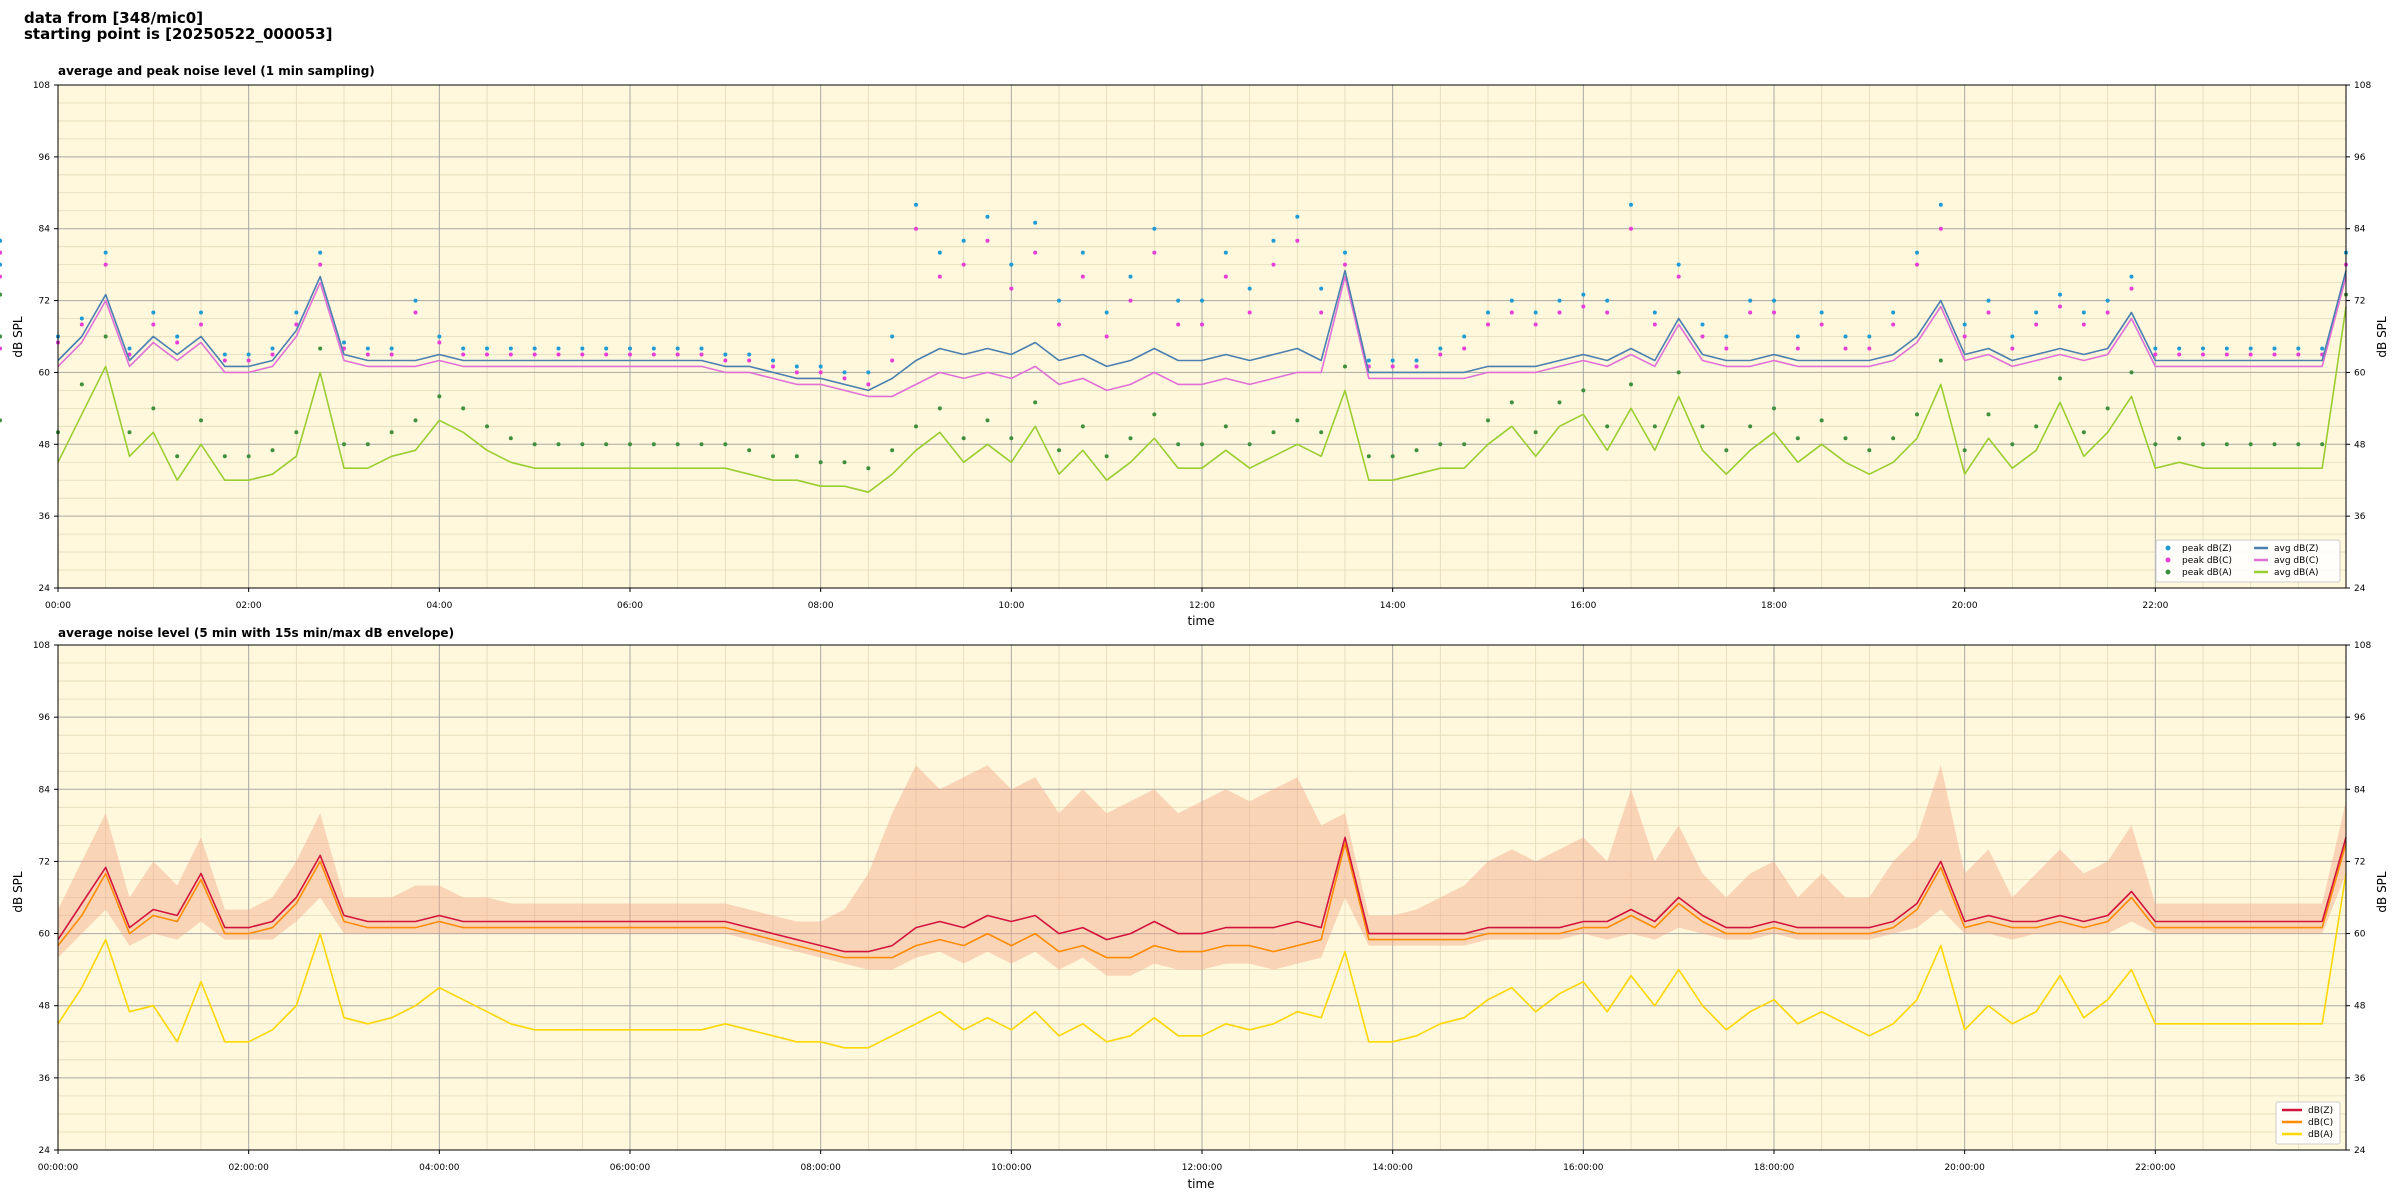 The height and width of the screenshot is (1200, 2400). I want to click on x-tick-label: 08:00:00, so click(820, 1168).